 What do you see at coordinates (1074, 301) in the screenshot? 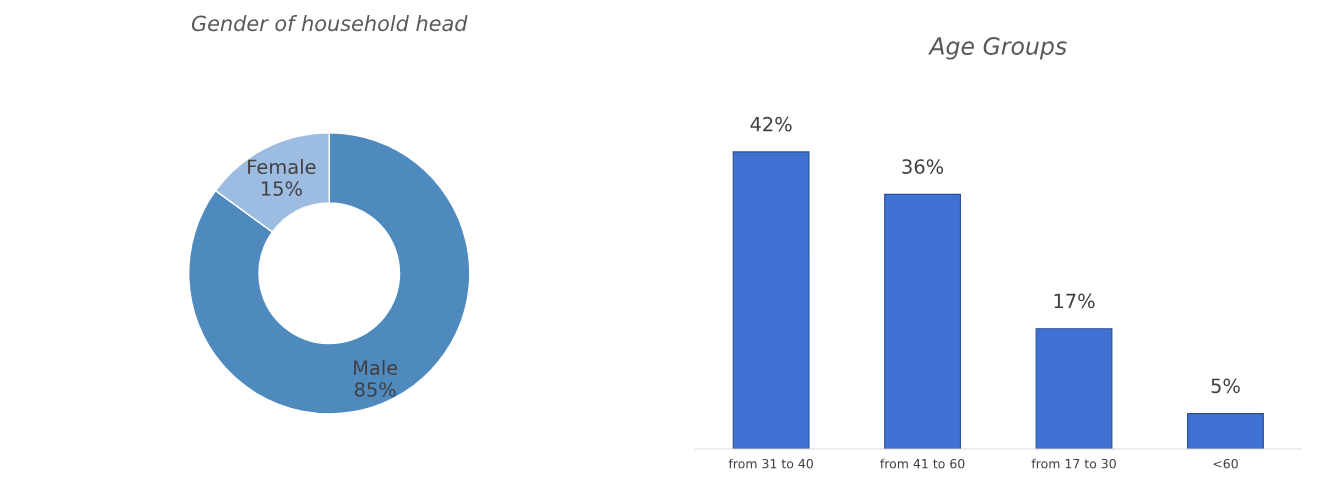
I see `data-label: 17%` at bounding box center [1074, 301].